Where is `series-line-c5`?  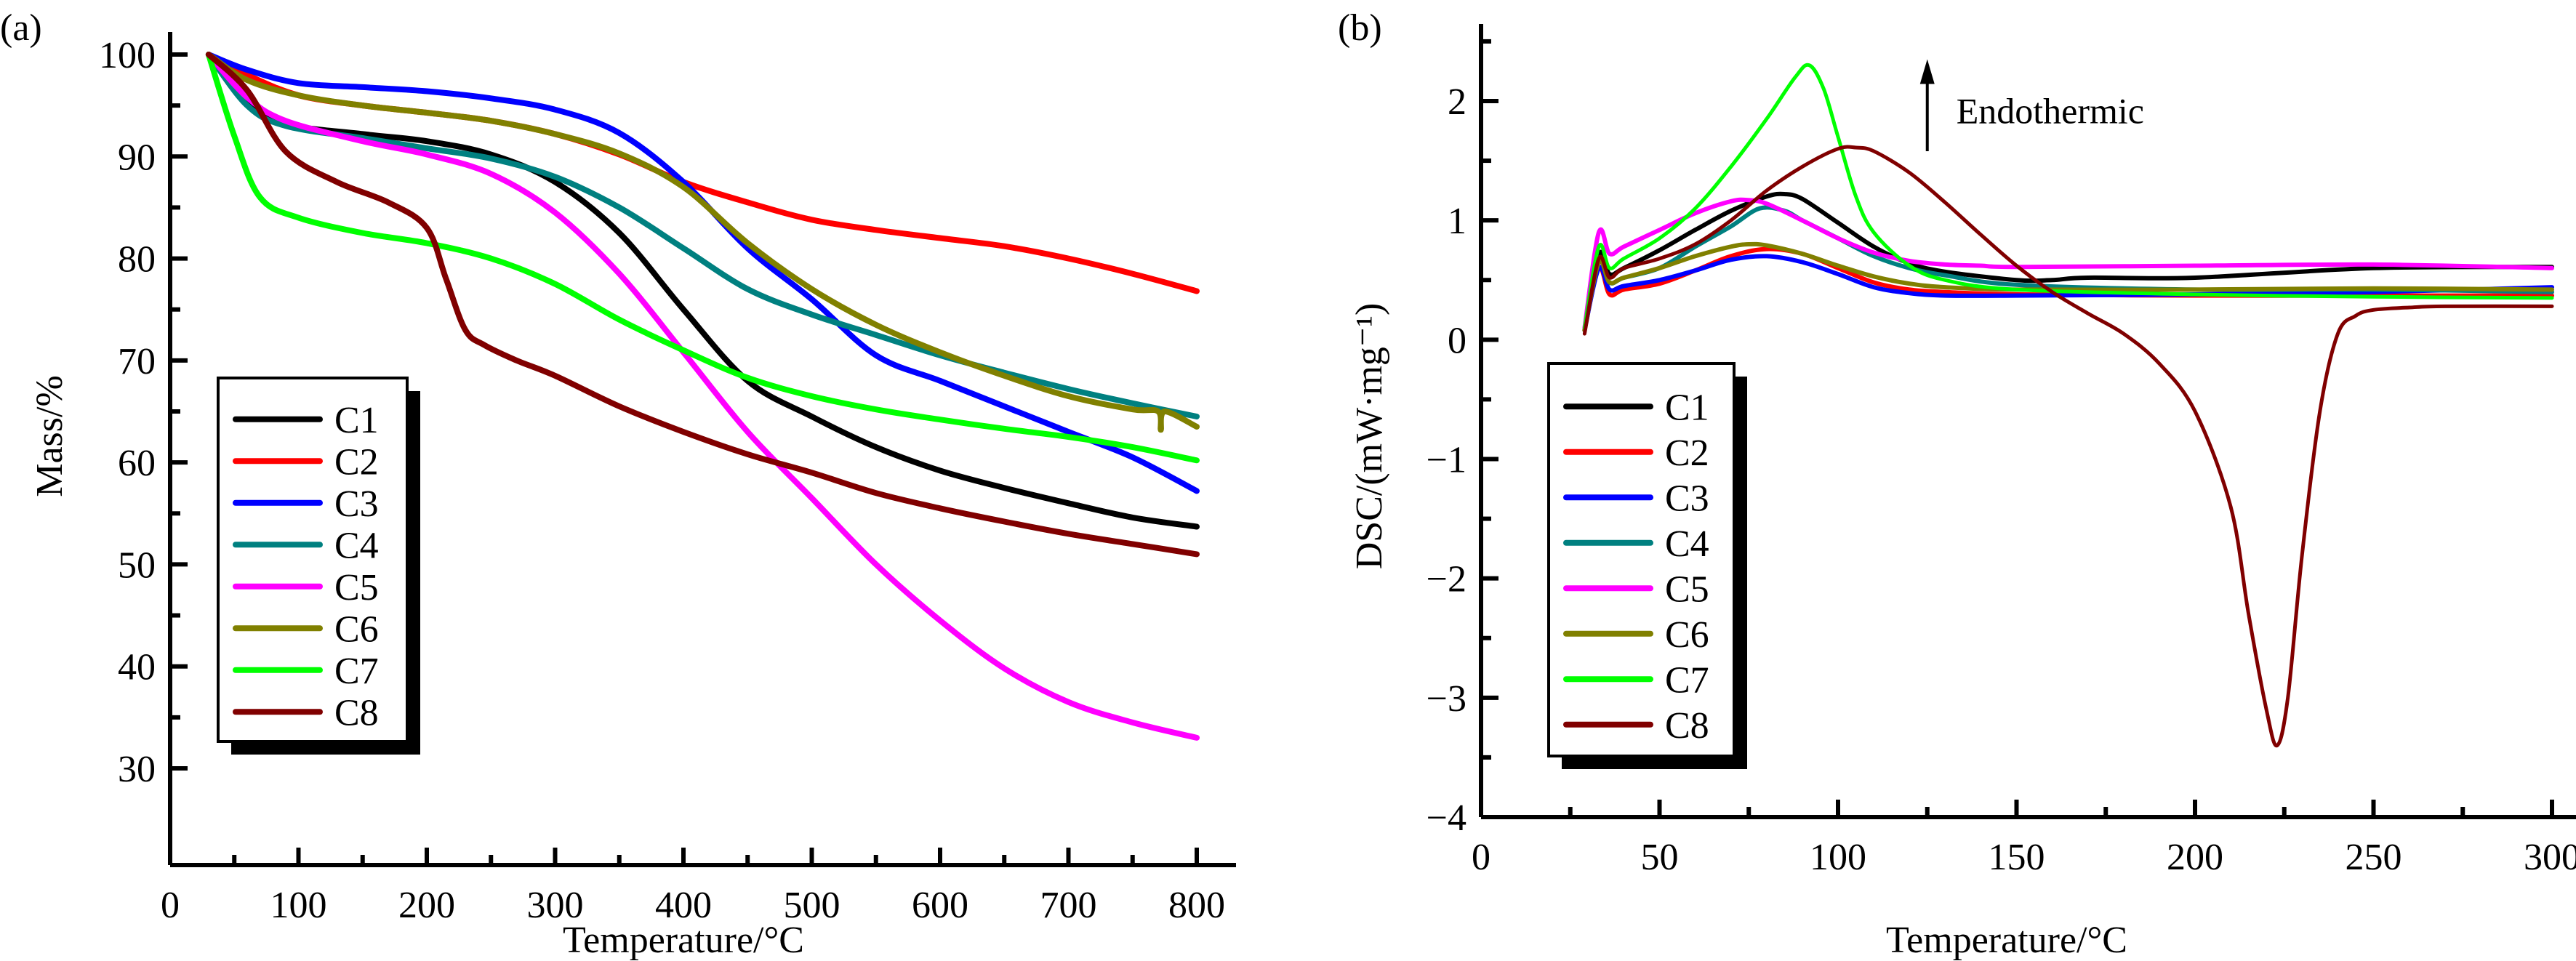
series-line-c5 is located at coordinates (2068, 263).